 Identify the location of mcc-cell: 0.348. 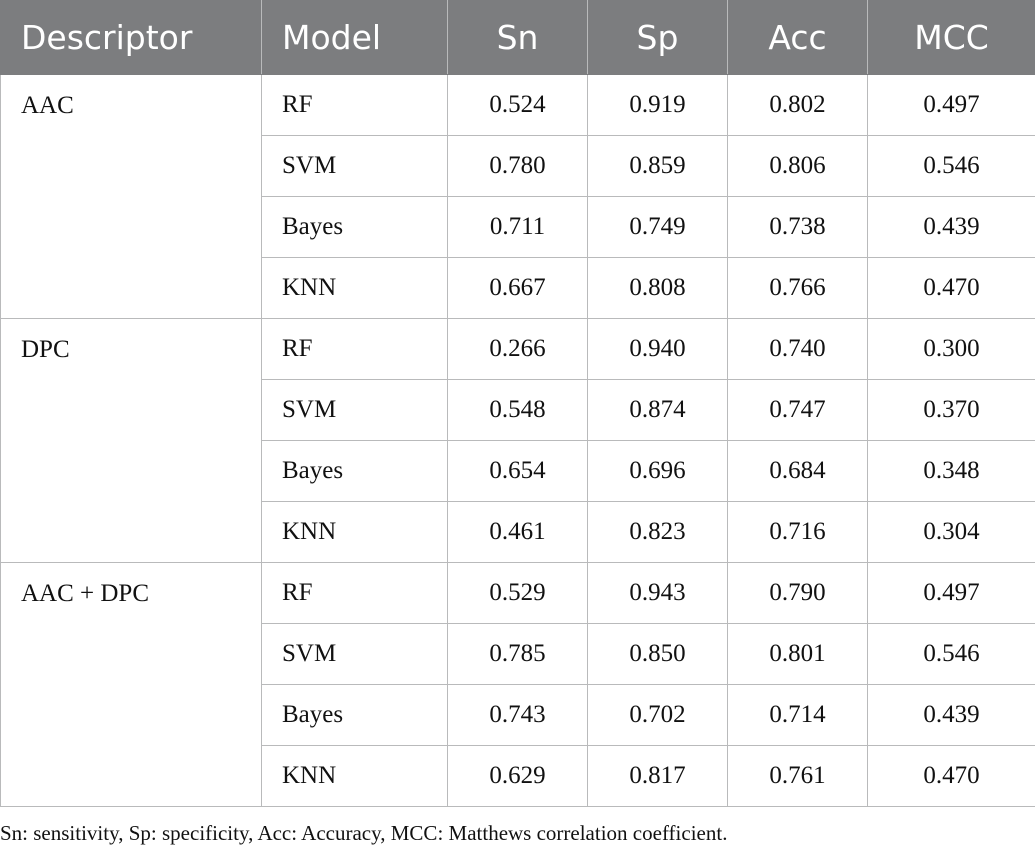
(951, 471).